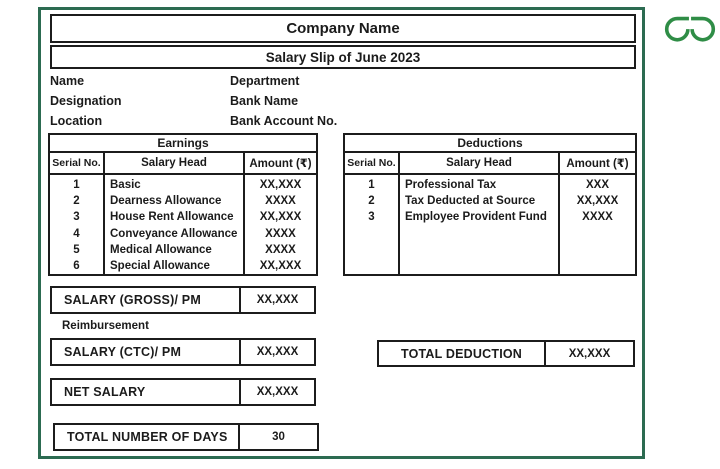  What do you see at coordinates (86, 101) in the screenshot?
I see `info-label-designation: Designation` at bounding box center [86, 101].